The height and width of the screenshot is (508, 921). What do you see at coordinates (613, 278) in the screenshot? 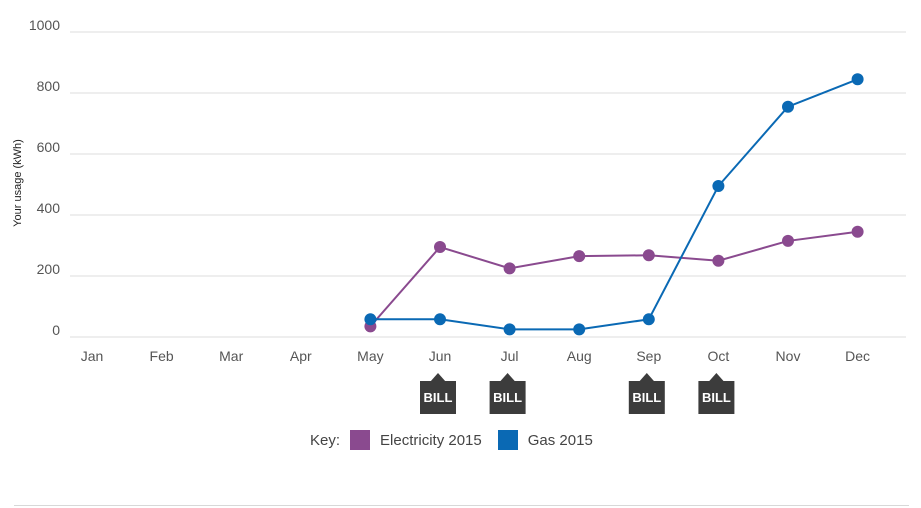
I see `series-line-electricity` at bounding box center [613, 278].